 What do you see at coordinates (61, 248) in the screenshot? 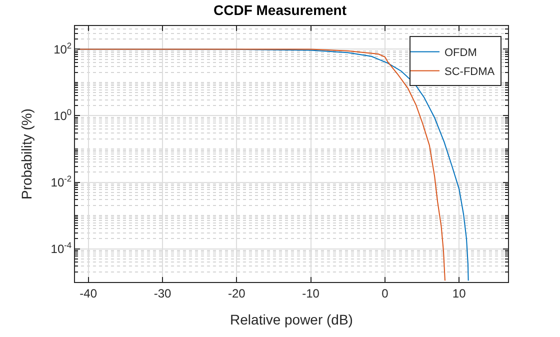
I see `y-tick-label: 10$^{-4}$` at bounding box center [61, 248].